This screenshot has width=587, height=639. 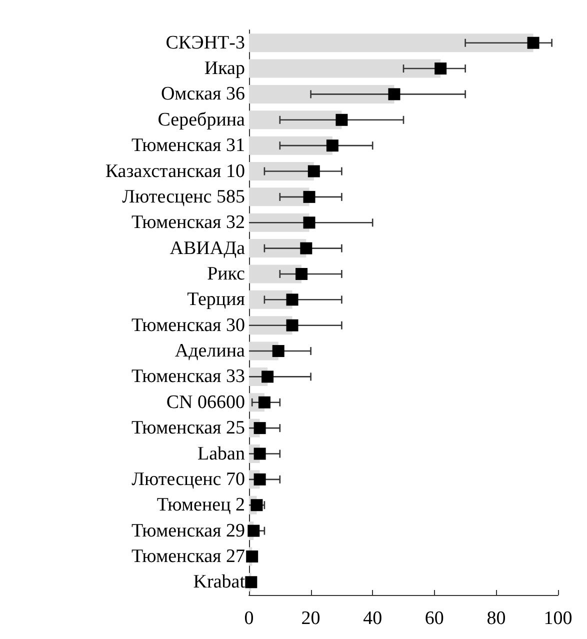 What do you see at coordinates (188, 479) in the screenshot?
I see `y-tick-label: Лютесценс 70` at bounding box center [188, 479].